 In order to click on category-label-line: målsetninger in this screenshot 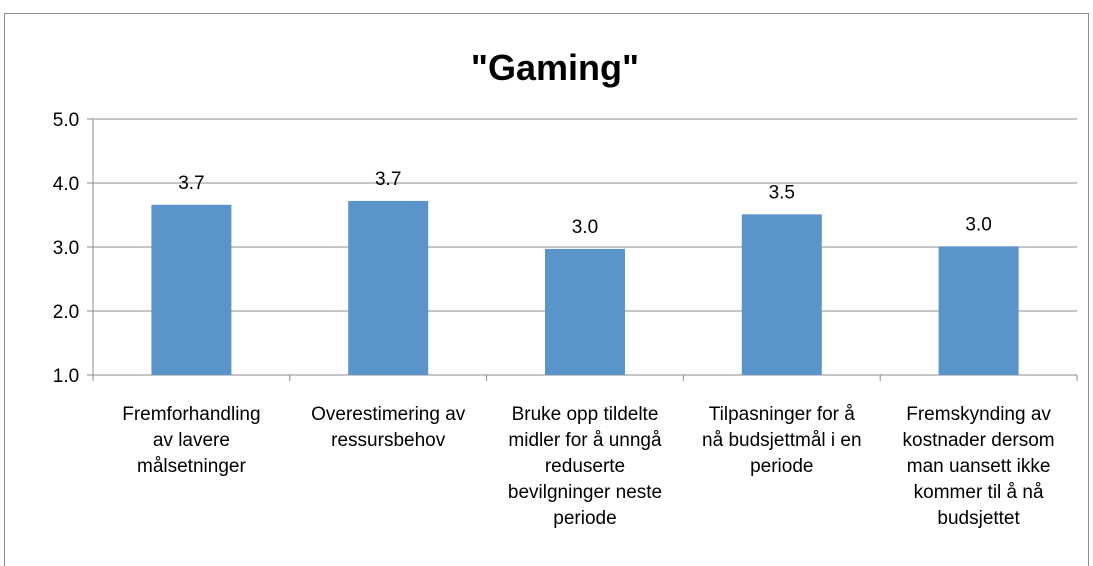, I will do `click(191, 466)`.